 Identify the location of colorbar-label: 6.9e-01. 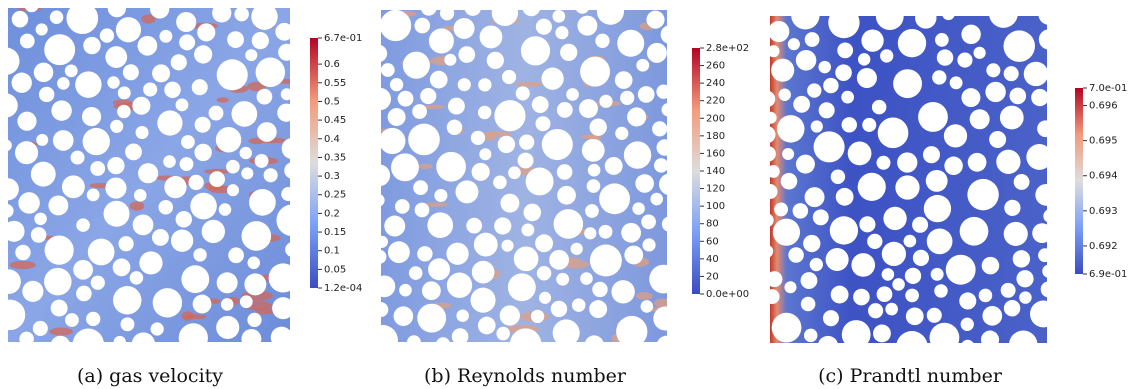
(1108, 274).